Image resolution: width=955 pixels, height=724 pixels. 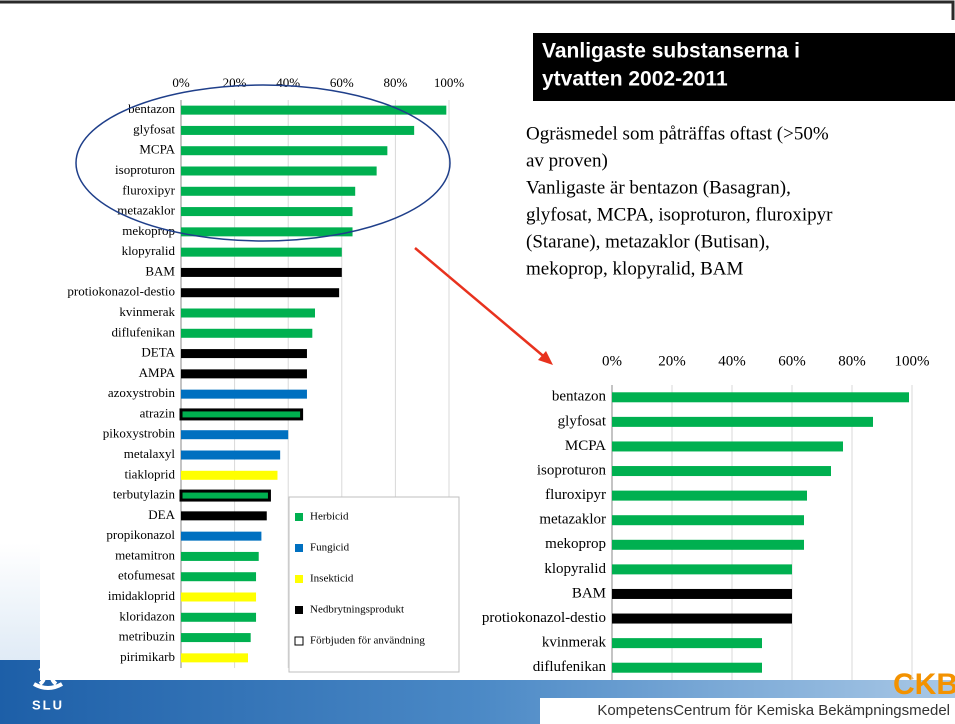 I want to click on slu-icon, so click(x=48, y=678).